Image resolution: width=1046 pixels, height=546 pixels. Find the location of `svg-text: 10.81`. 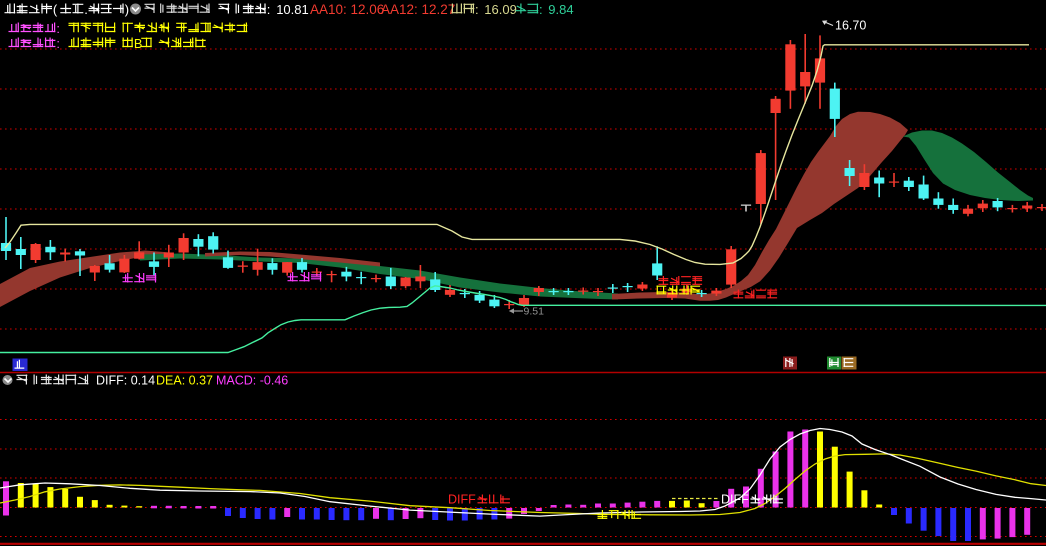

svg-text: 10.81 is located at coordinates (292, 9).